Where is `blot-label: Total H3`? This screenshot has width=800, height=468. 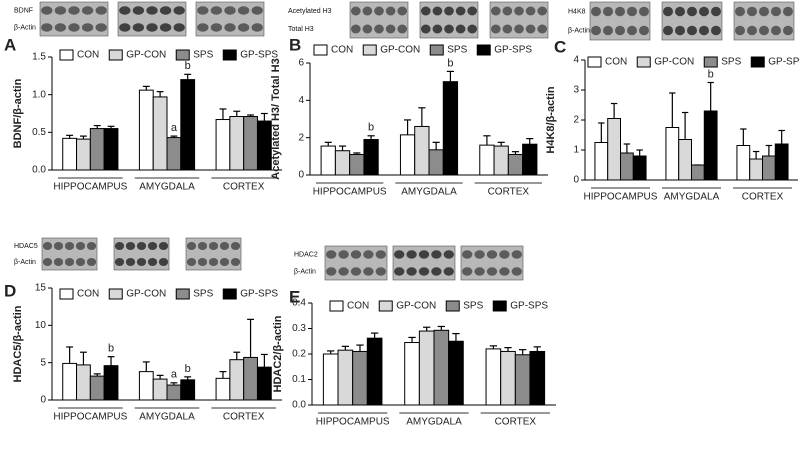
blot-label: Total H3 is located at coordinates (301, 29).